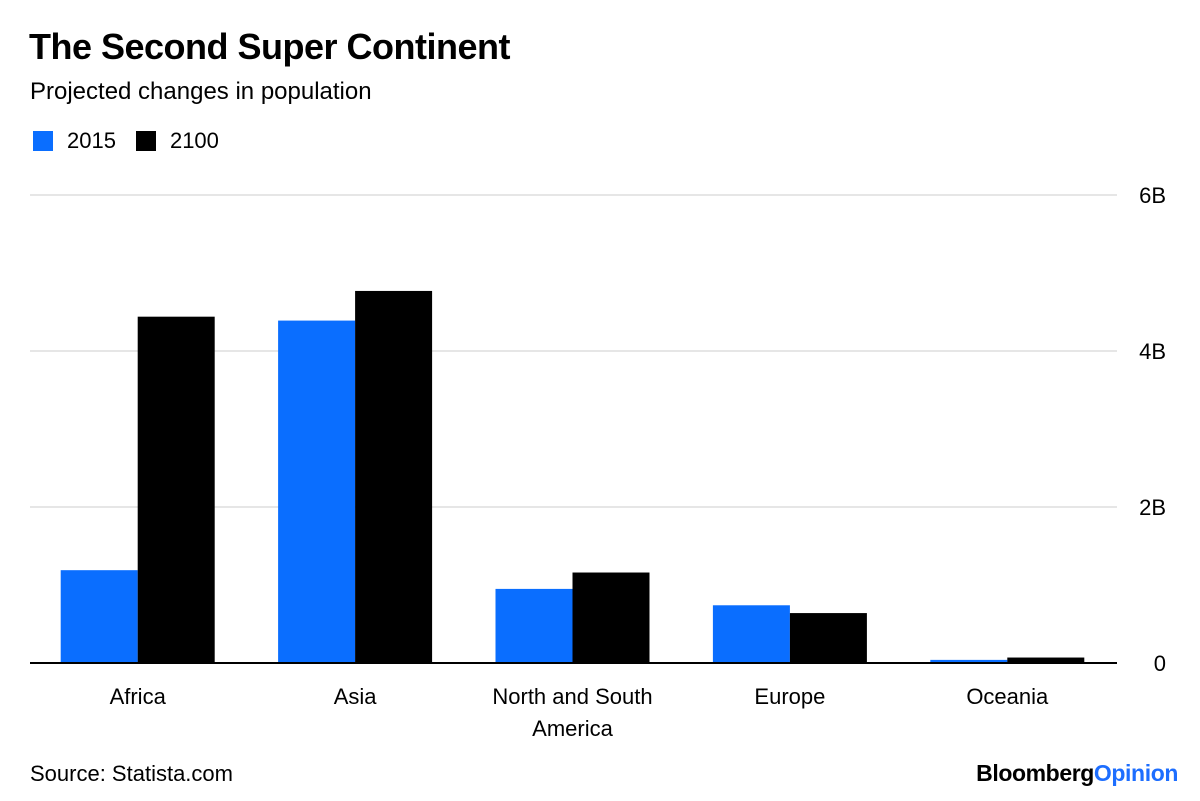 This screenshot has height=801, width=1200. I want to click on brand-main: Bloomberg, so click(1035, 773).